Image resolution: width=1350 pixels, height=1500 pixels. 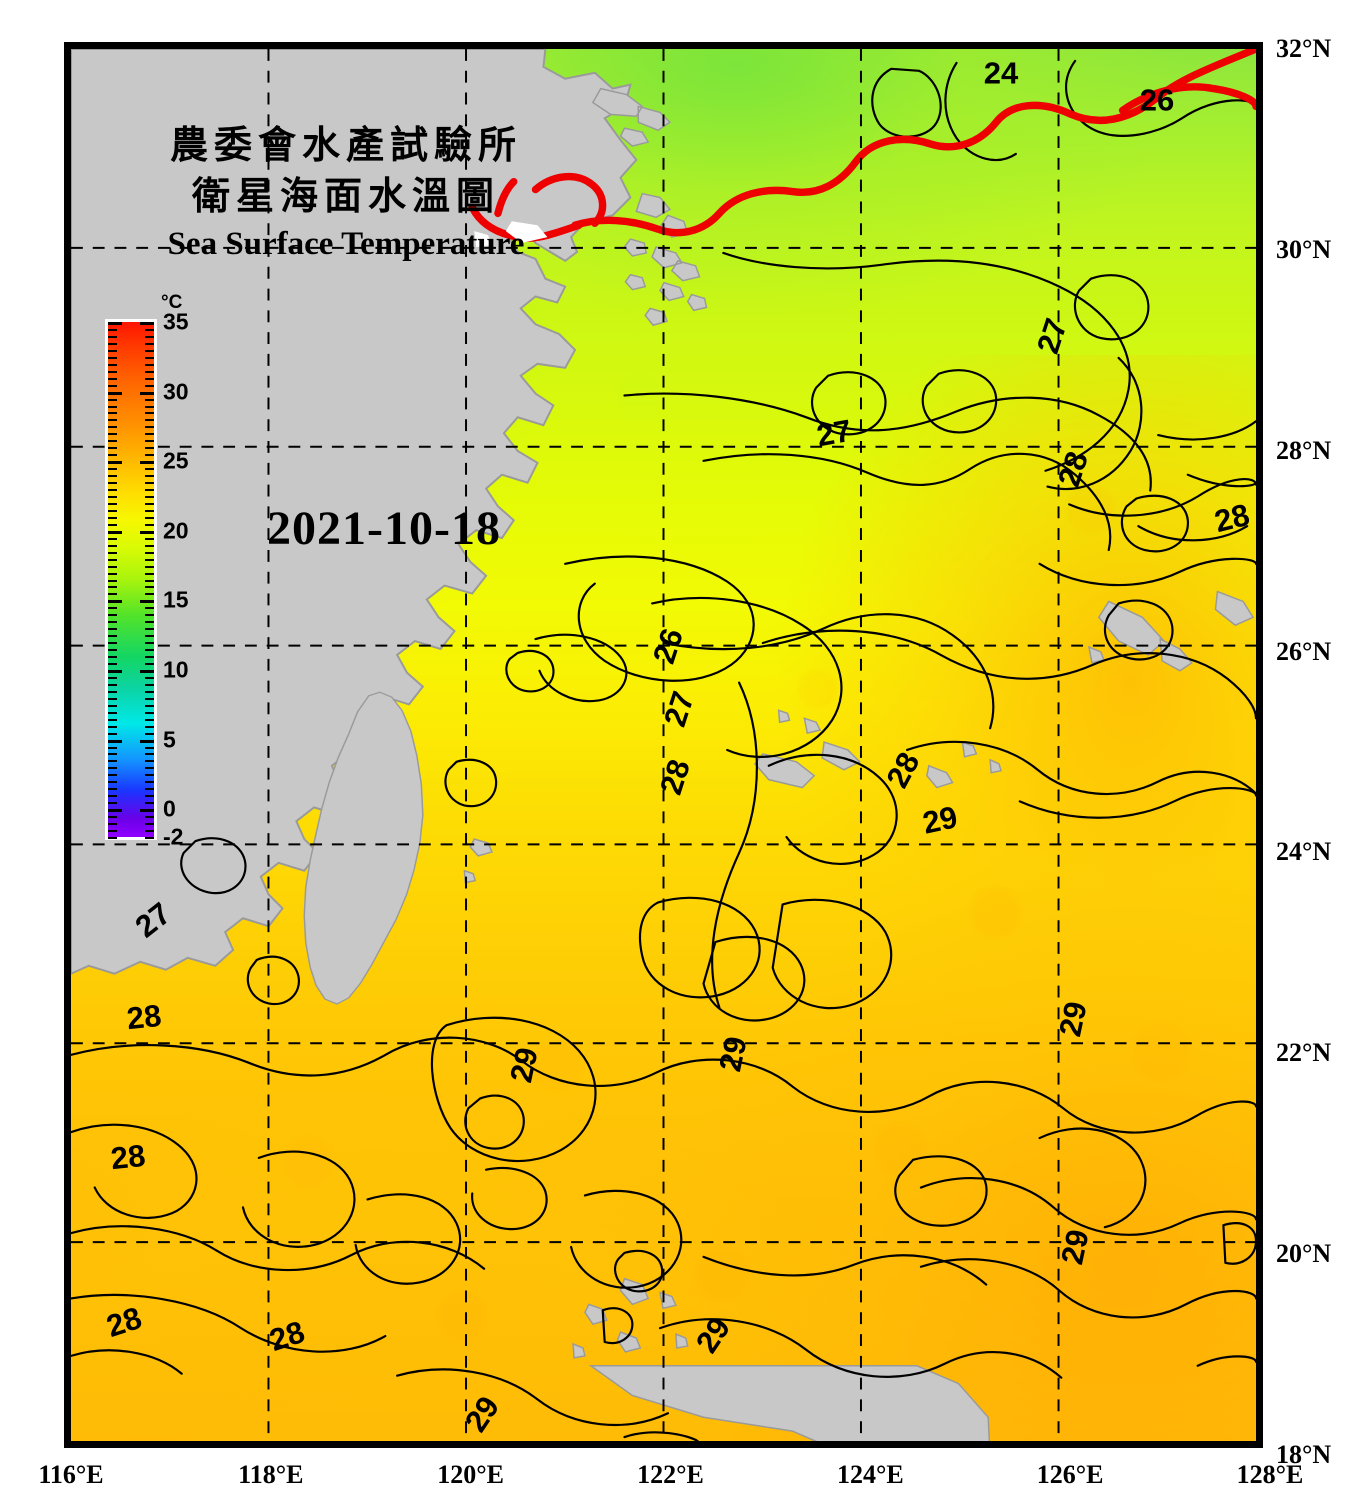 What do you see at coordinates (384, 528) in the screenshot?
I see `observation-date: 2021-10-18` at bounding box center [384, 528].